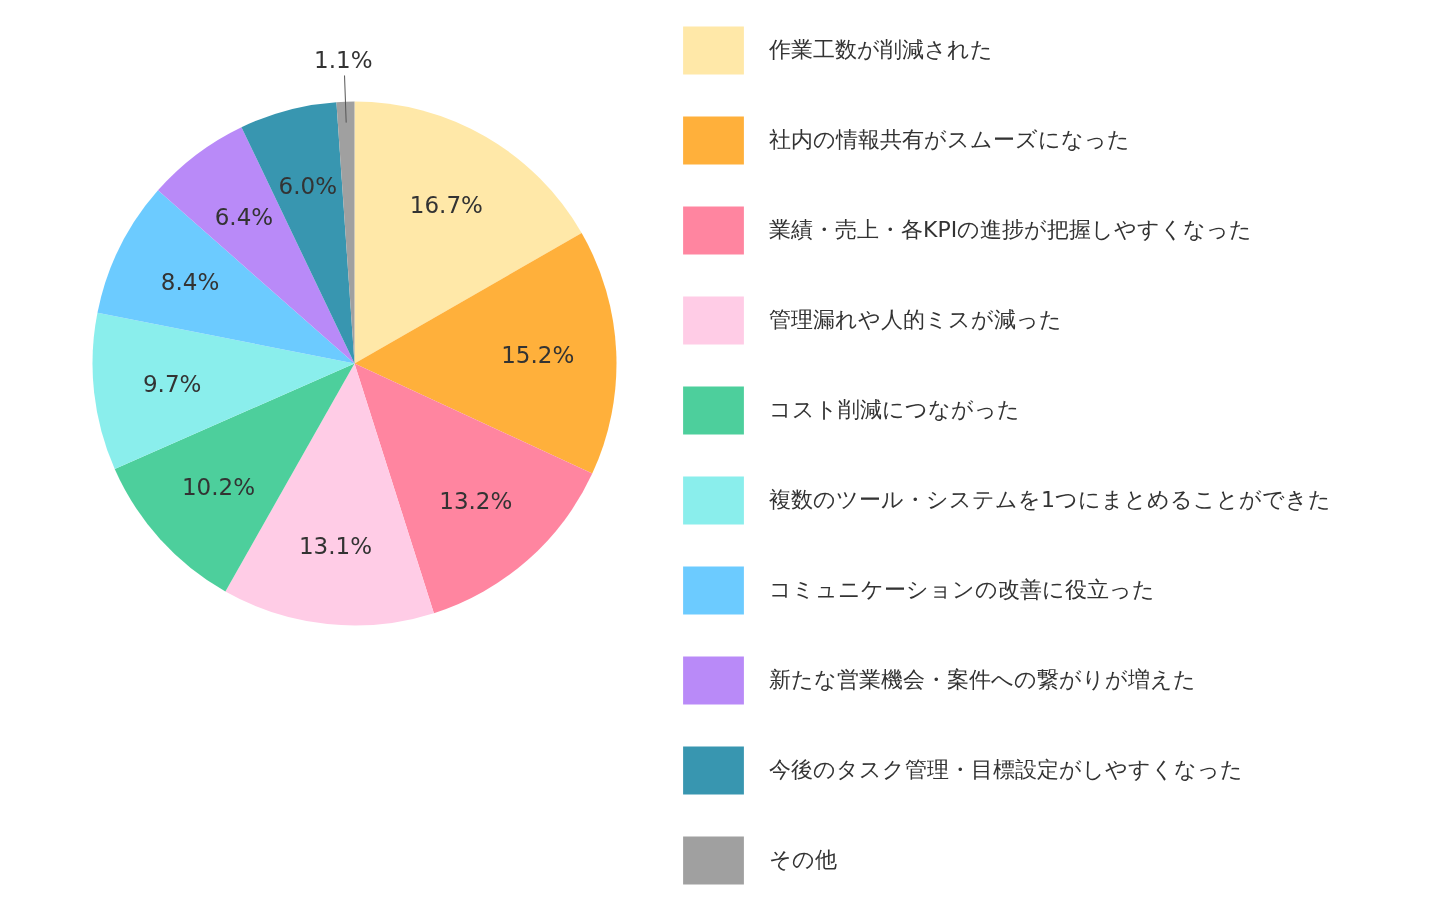  I want to click on data-label: 9.7%, so click(172, 383).